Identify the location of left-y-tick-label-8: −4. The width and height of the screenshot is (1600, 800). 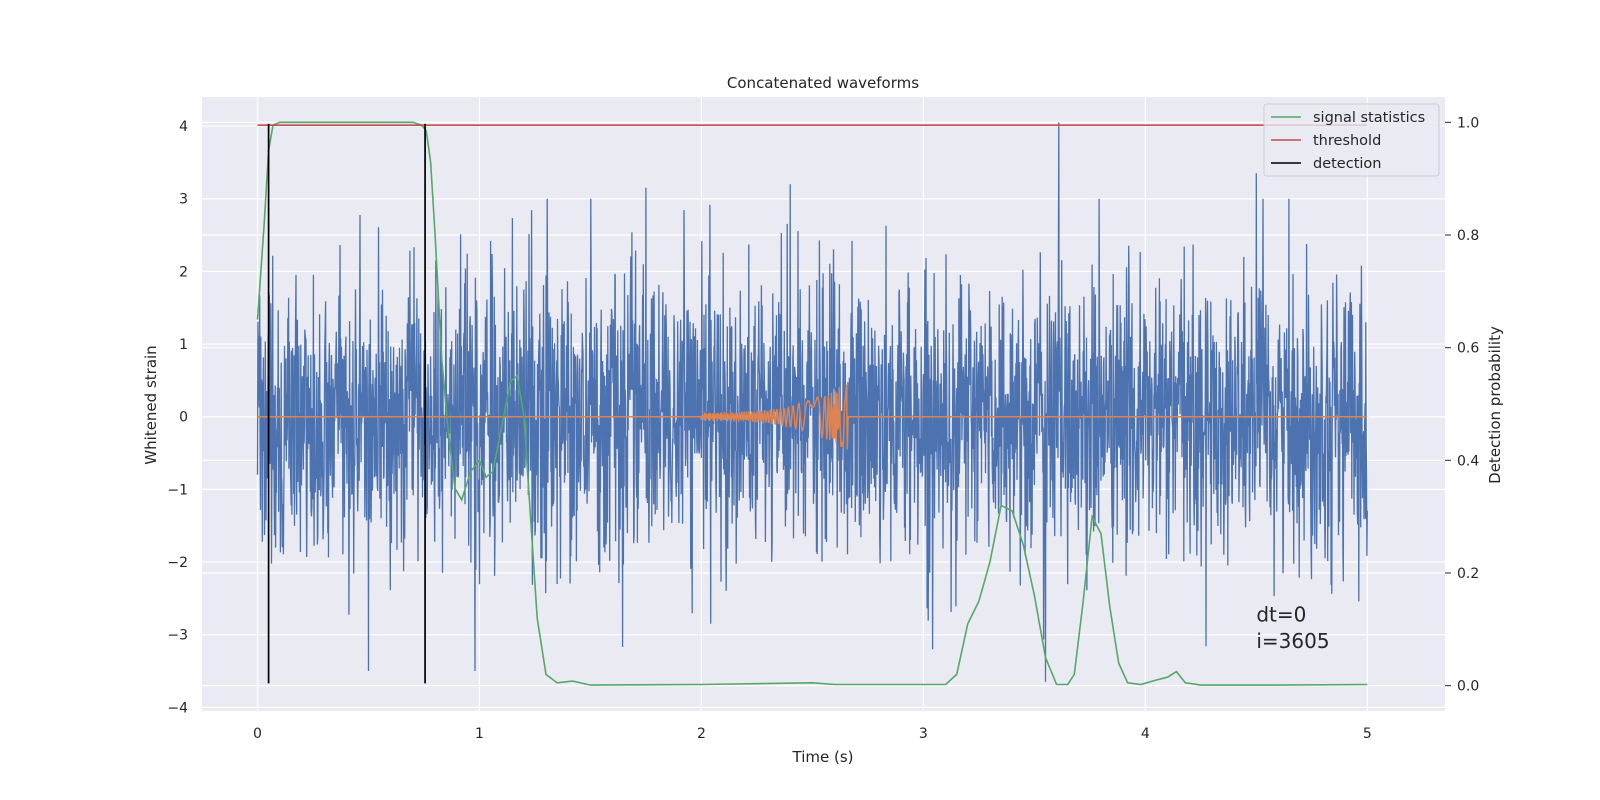
(177, 708).